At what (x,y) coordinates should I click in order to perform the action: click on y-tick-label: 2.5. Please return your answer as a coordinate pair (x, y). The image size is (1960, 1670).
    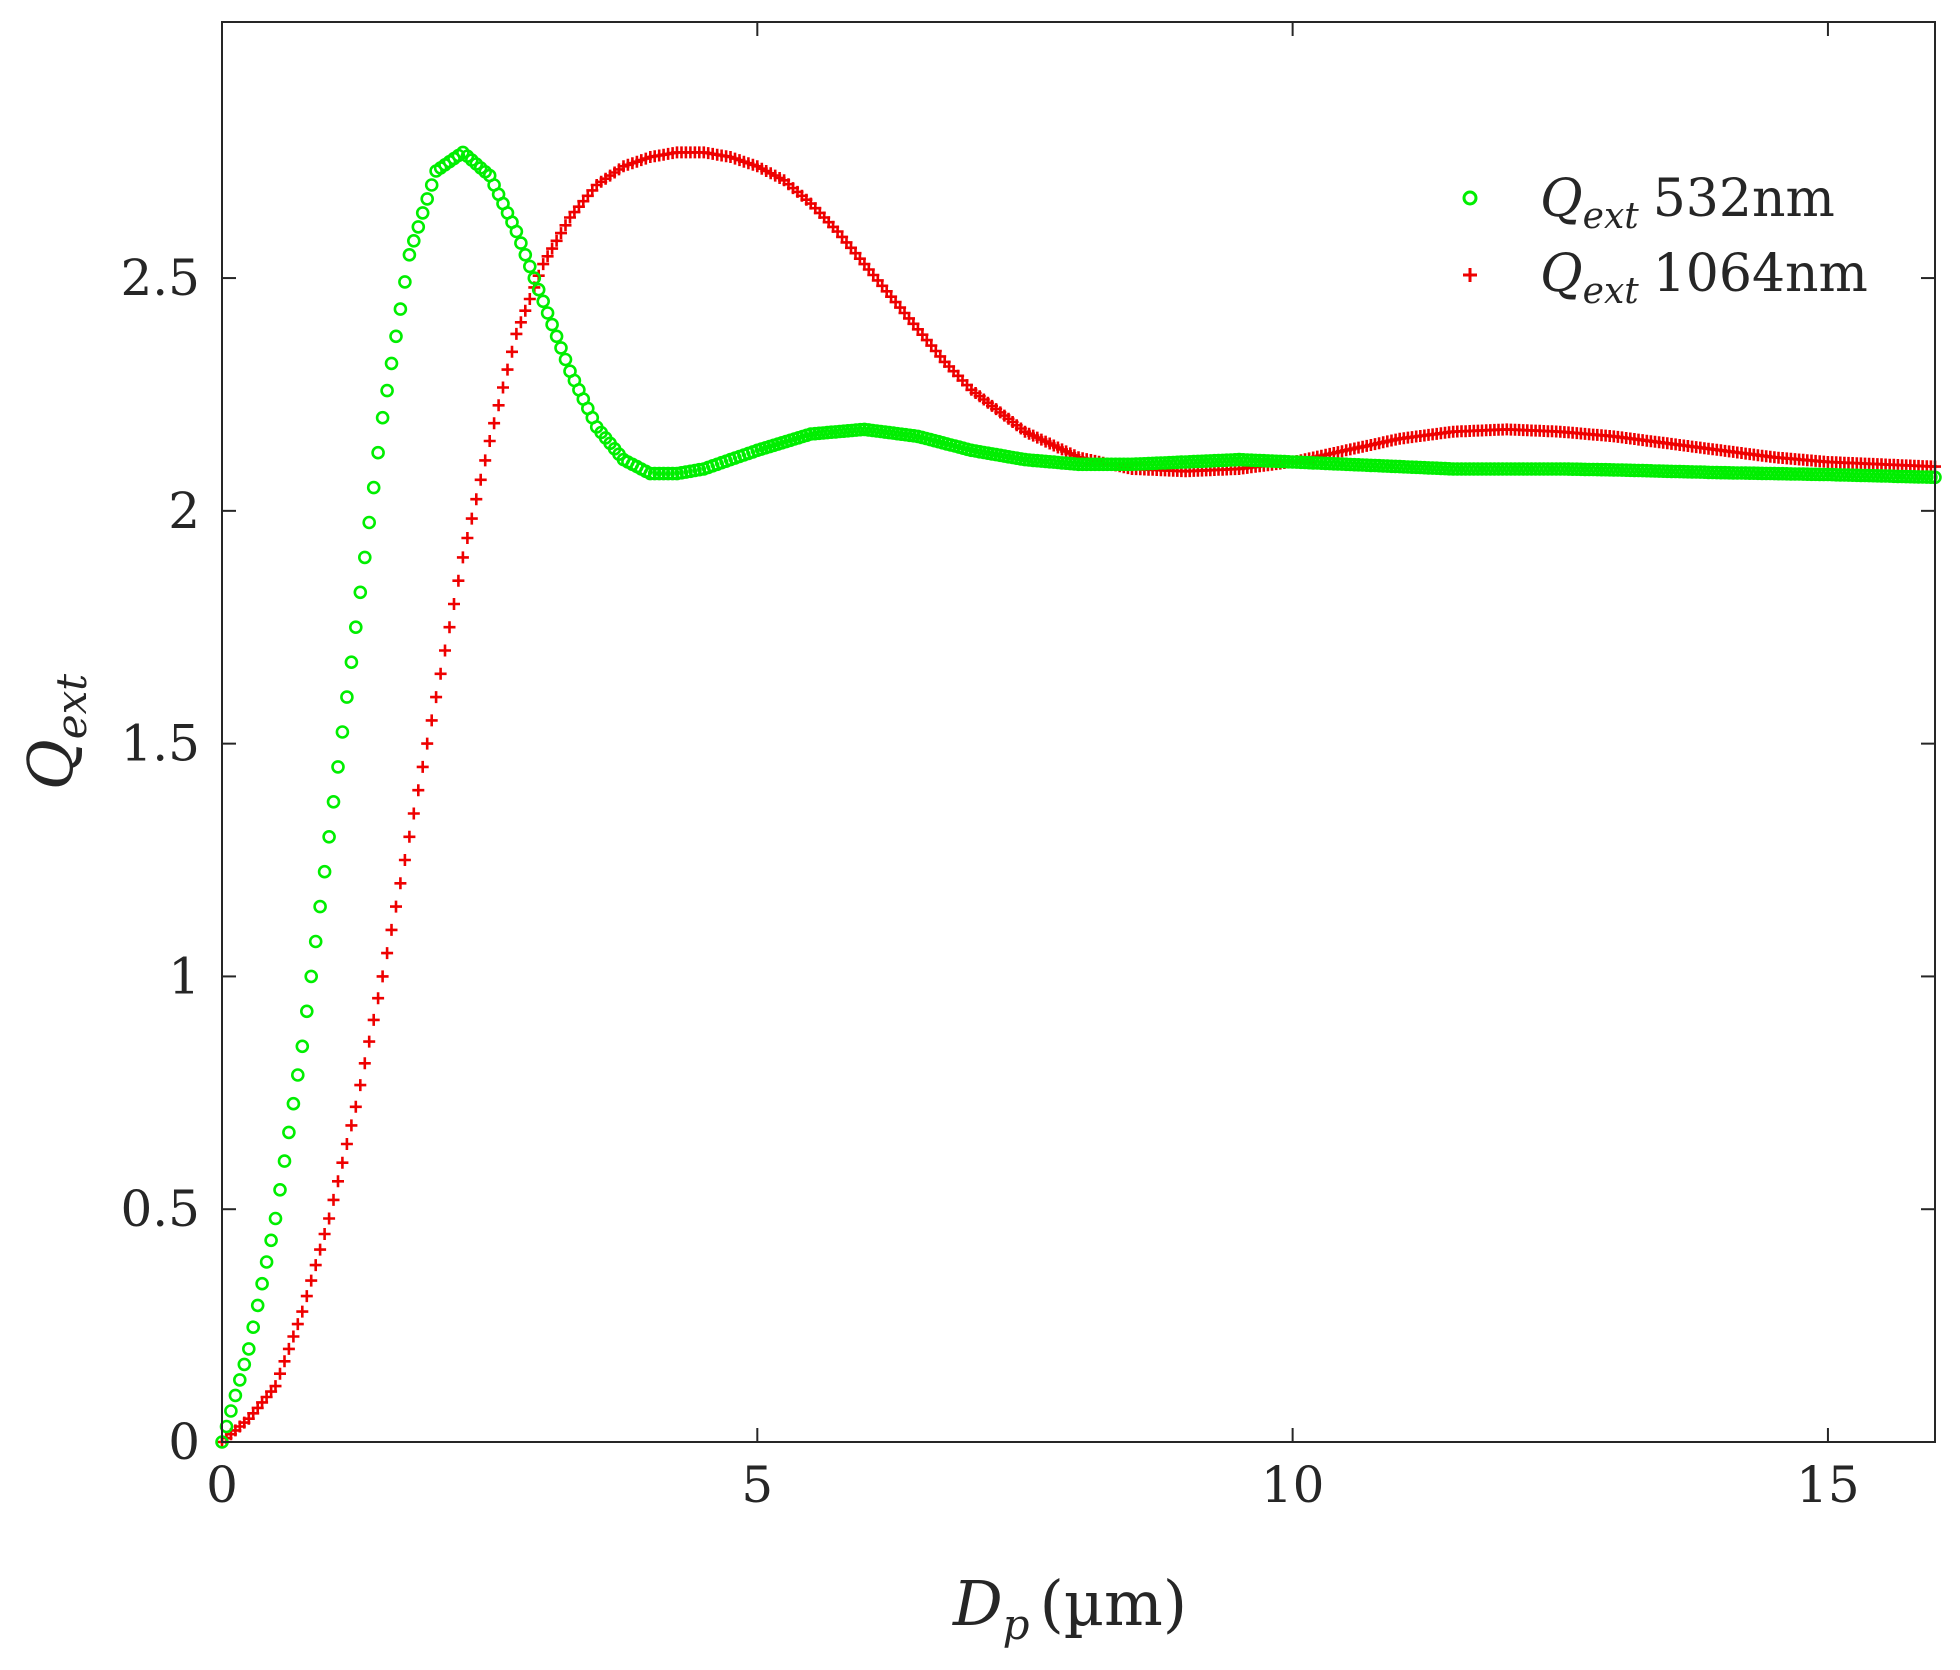
    Looking at the image, I should click on (160, 278).